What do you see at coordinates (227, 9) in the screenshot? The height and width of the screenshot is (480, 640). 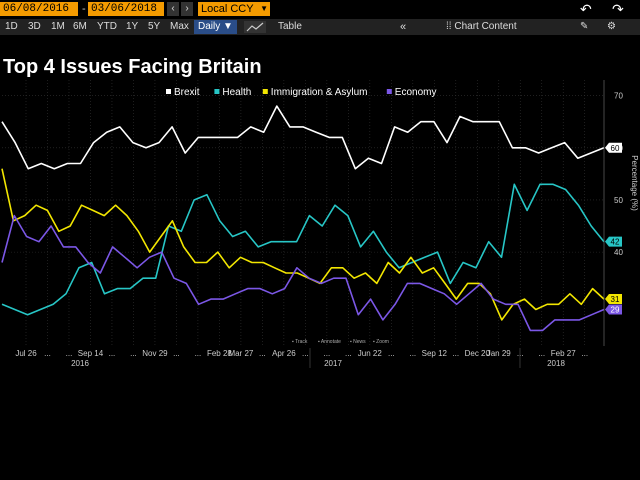 I see `currency-label: Local CCY` at bounding box center [227, 9].